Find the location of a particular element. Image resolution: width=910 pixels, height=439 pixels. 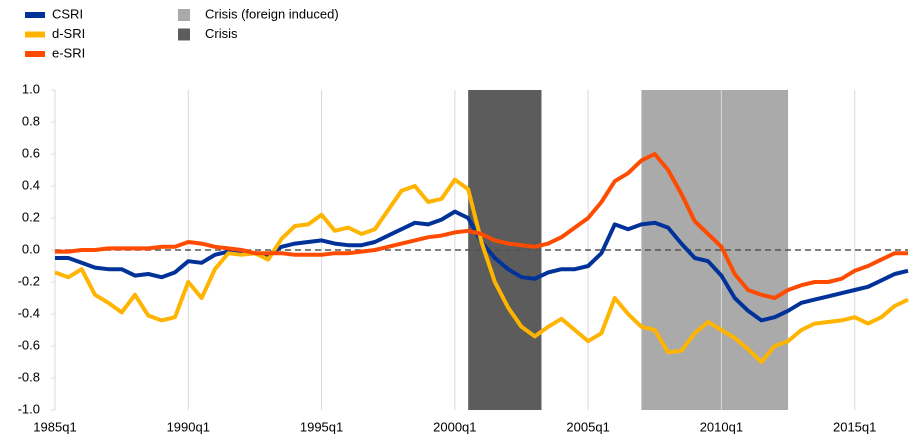

legend-label: e-SRI is located at coordinates (68, 52).